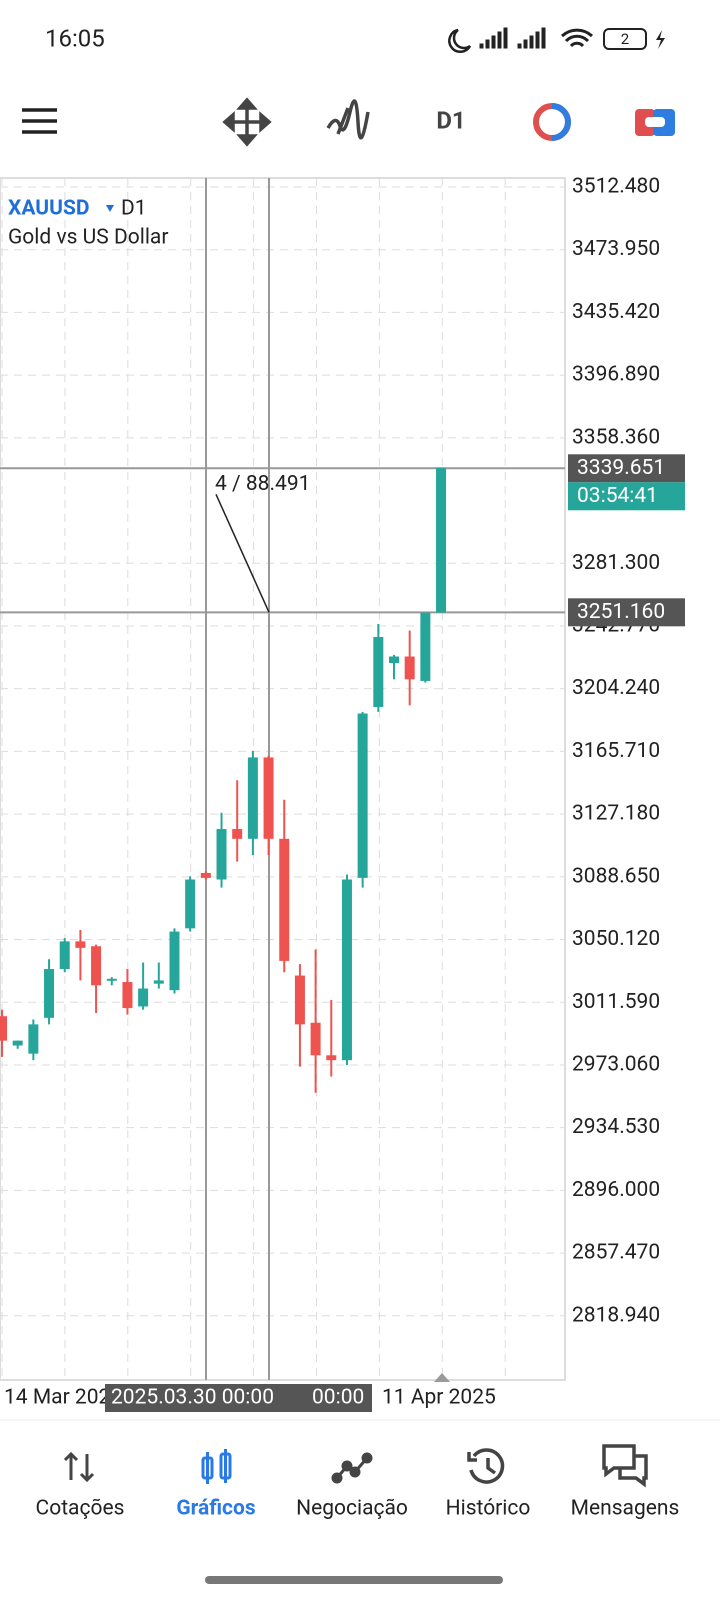 The image size is (720, 1600). Describe the element at coordinates (616, 939) in the screenshot. I see `y-tick-label: 3050.120` at that location.